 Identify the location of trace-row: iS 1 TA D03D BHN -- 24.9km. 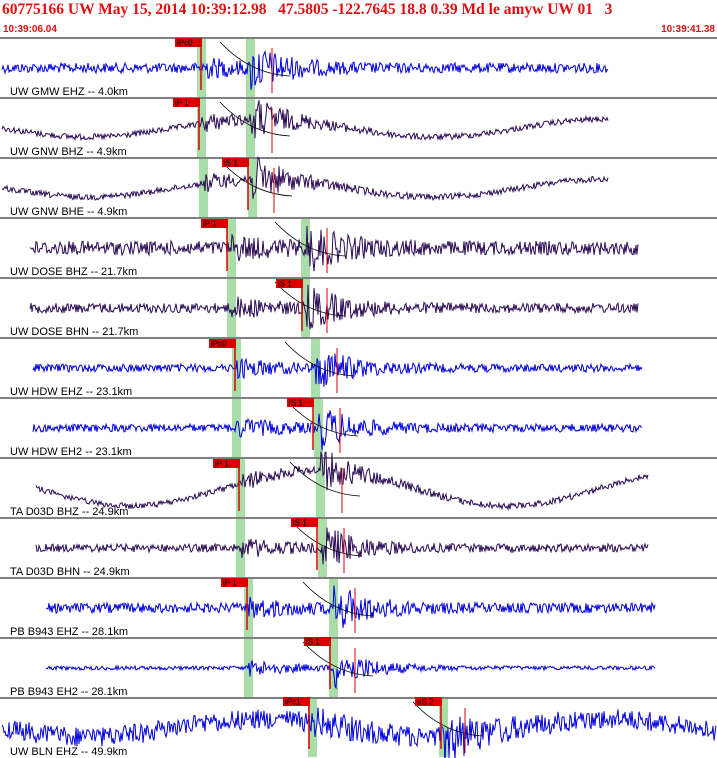
(358, 547).